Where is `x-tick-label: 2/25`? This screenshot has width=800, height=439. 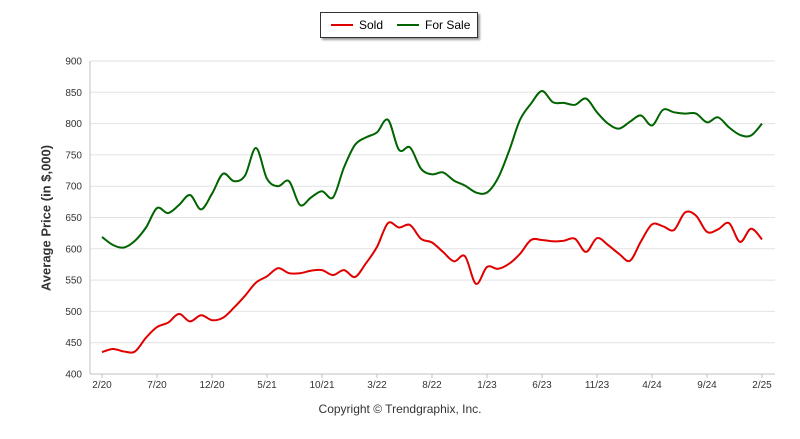
x-tick-label: 2/25 is located at coordinates (762, 385).